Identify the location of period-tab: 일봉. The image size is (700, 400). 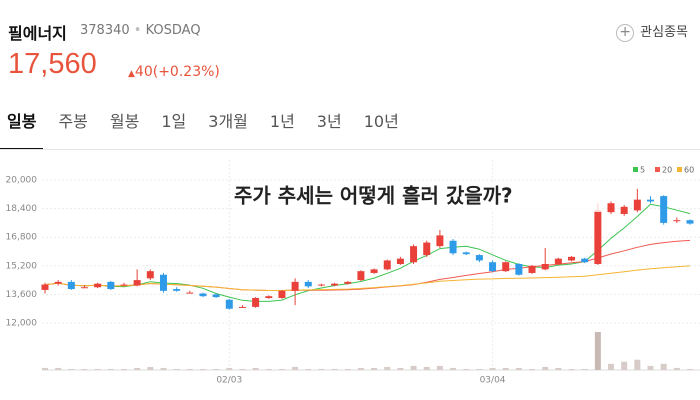
(22, 129).